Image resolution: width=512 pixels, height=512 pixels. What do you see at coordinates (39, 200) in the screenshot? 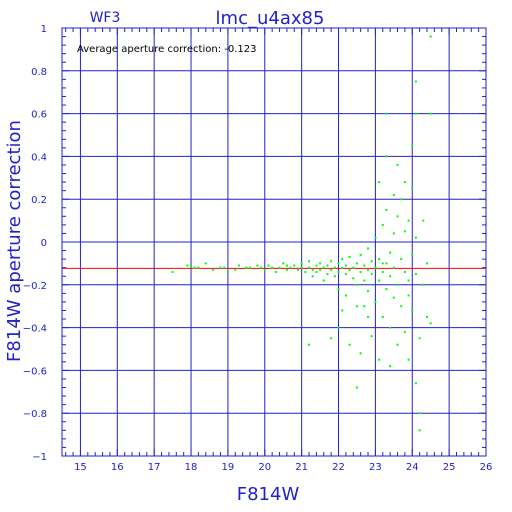
I see `y-tick-label: 0.2` at bounding box center [39, 200].